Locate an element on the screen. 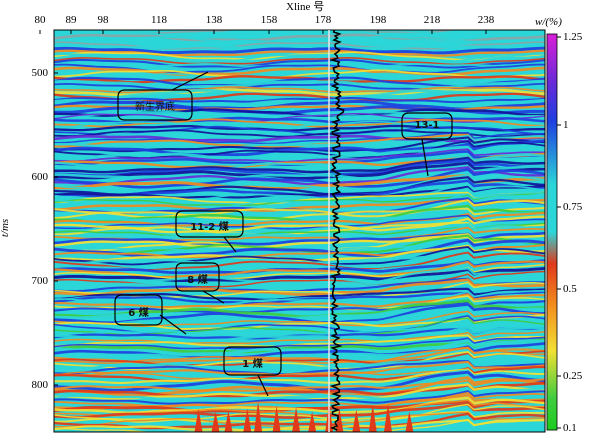  colorbar is located at coordinates (552, 232).